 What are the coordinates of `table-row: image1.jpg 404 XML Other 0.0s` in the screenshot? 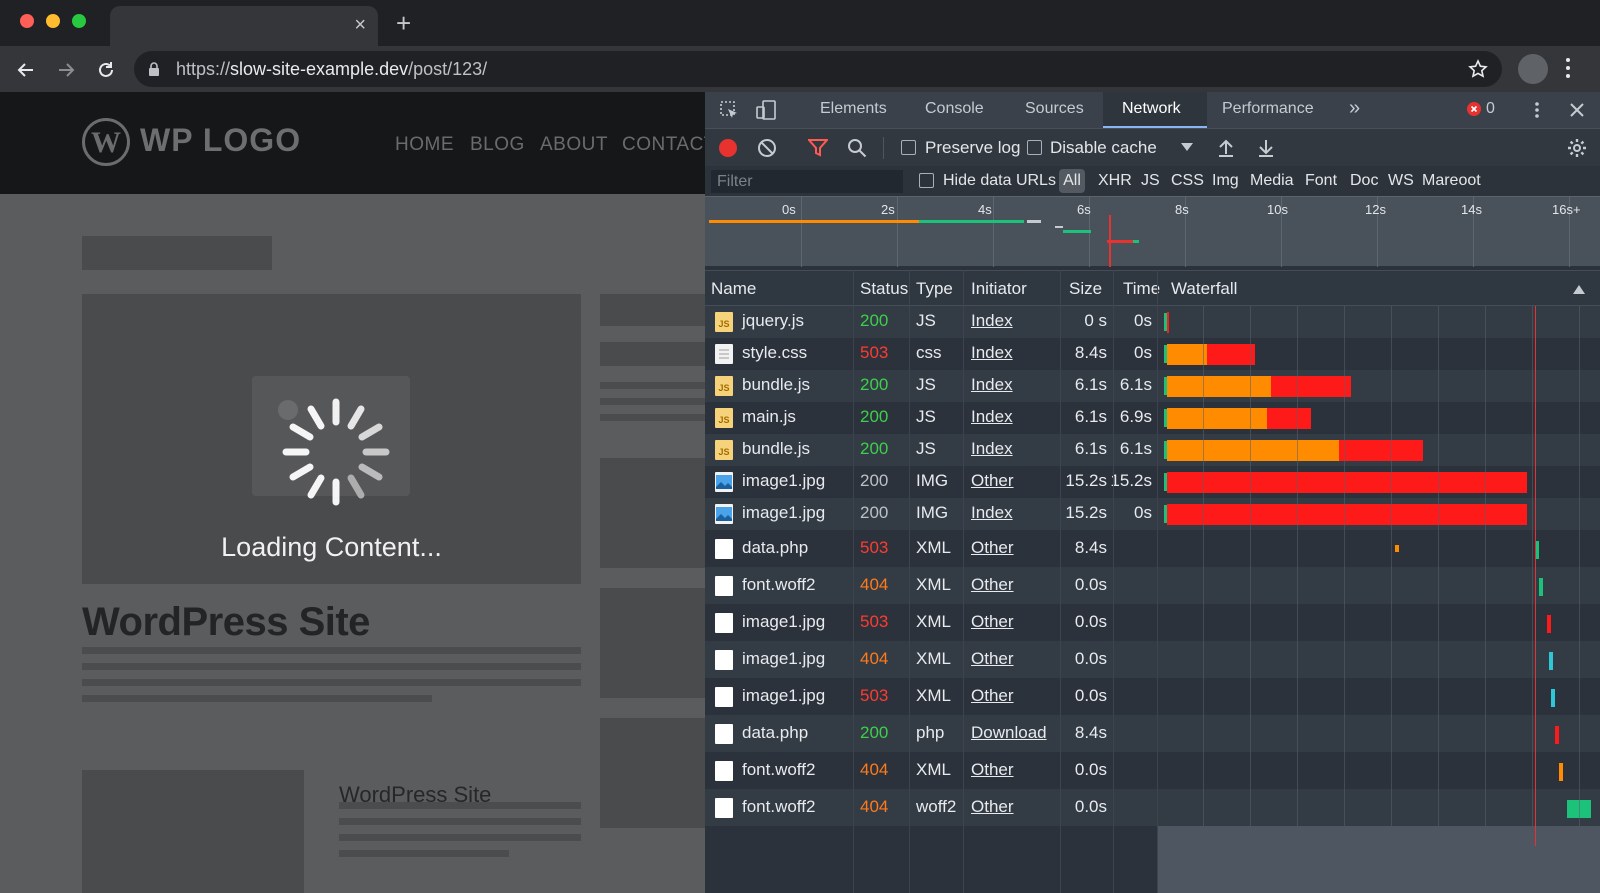 It's located at (1152, 659).